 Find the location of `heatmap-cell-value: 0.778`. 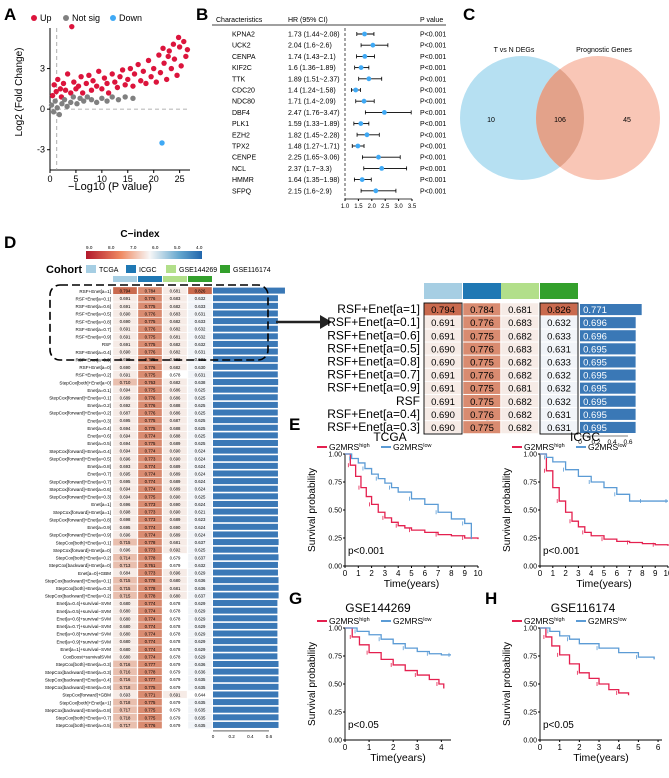

heatmap-cell-value: 0.778 is located at coordinates (150, 557).